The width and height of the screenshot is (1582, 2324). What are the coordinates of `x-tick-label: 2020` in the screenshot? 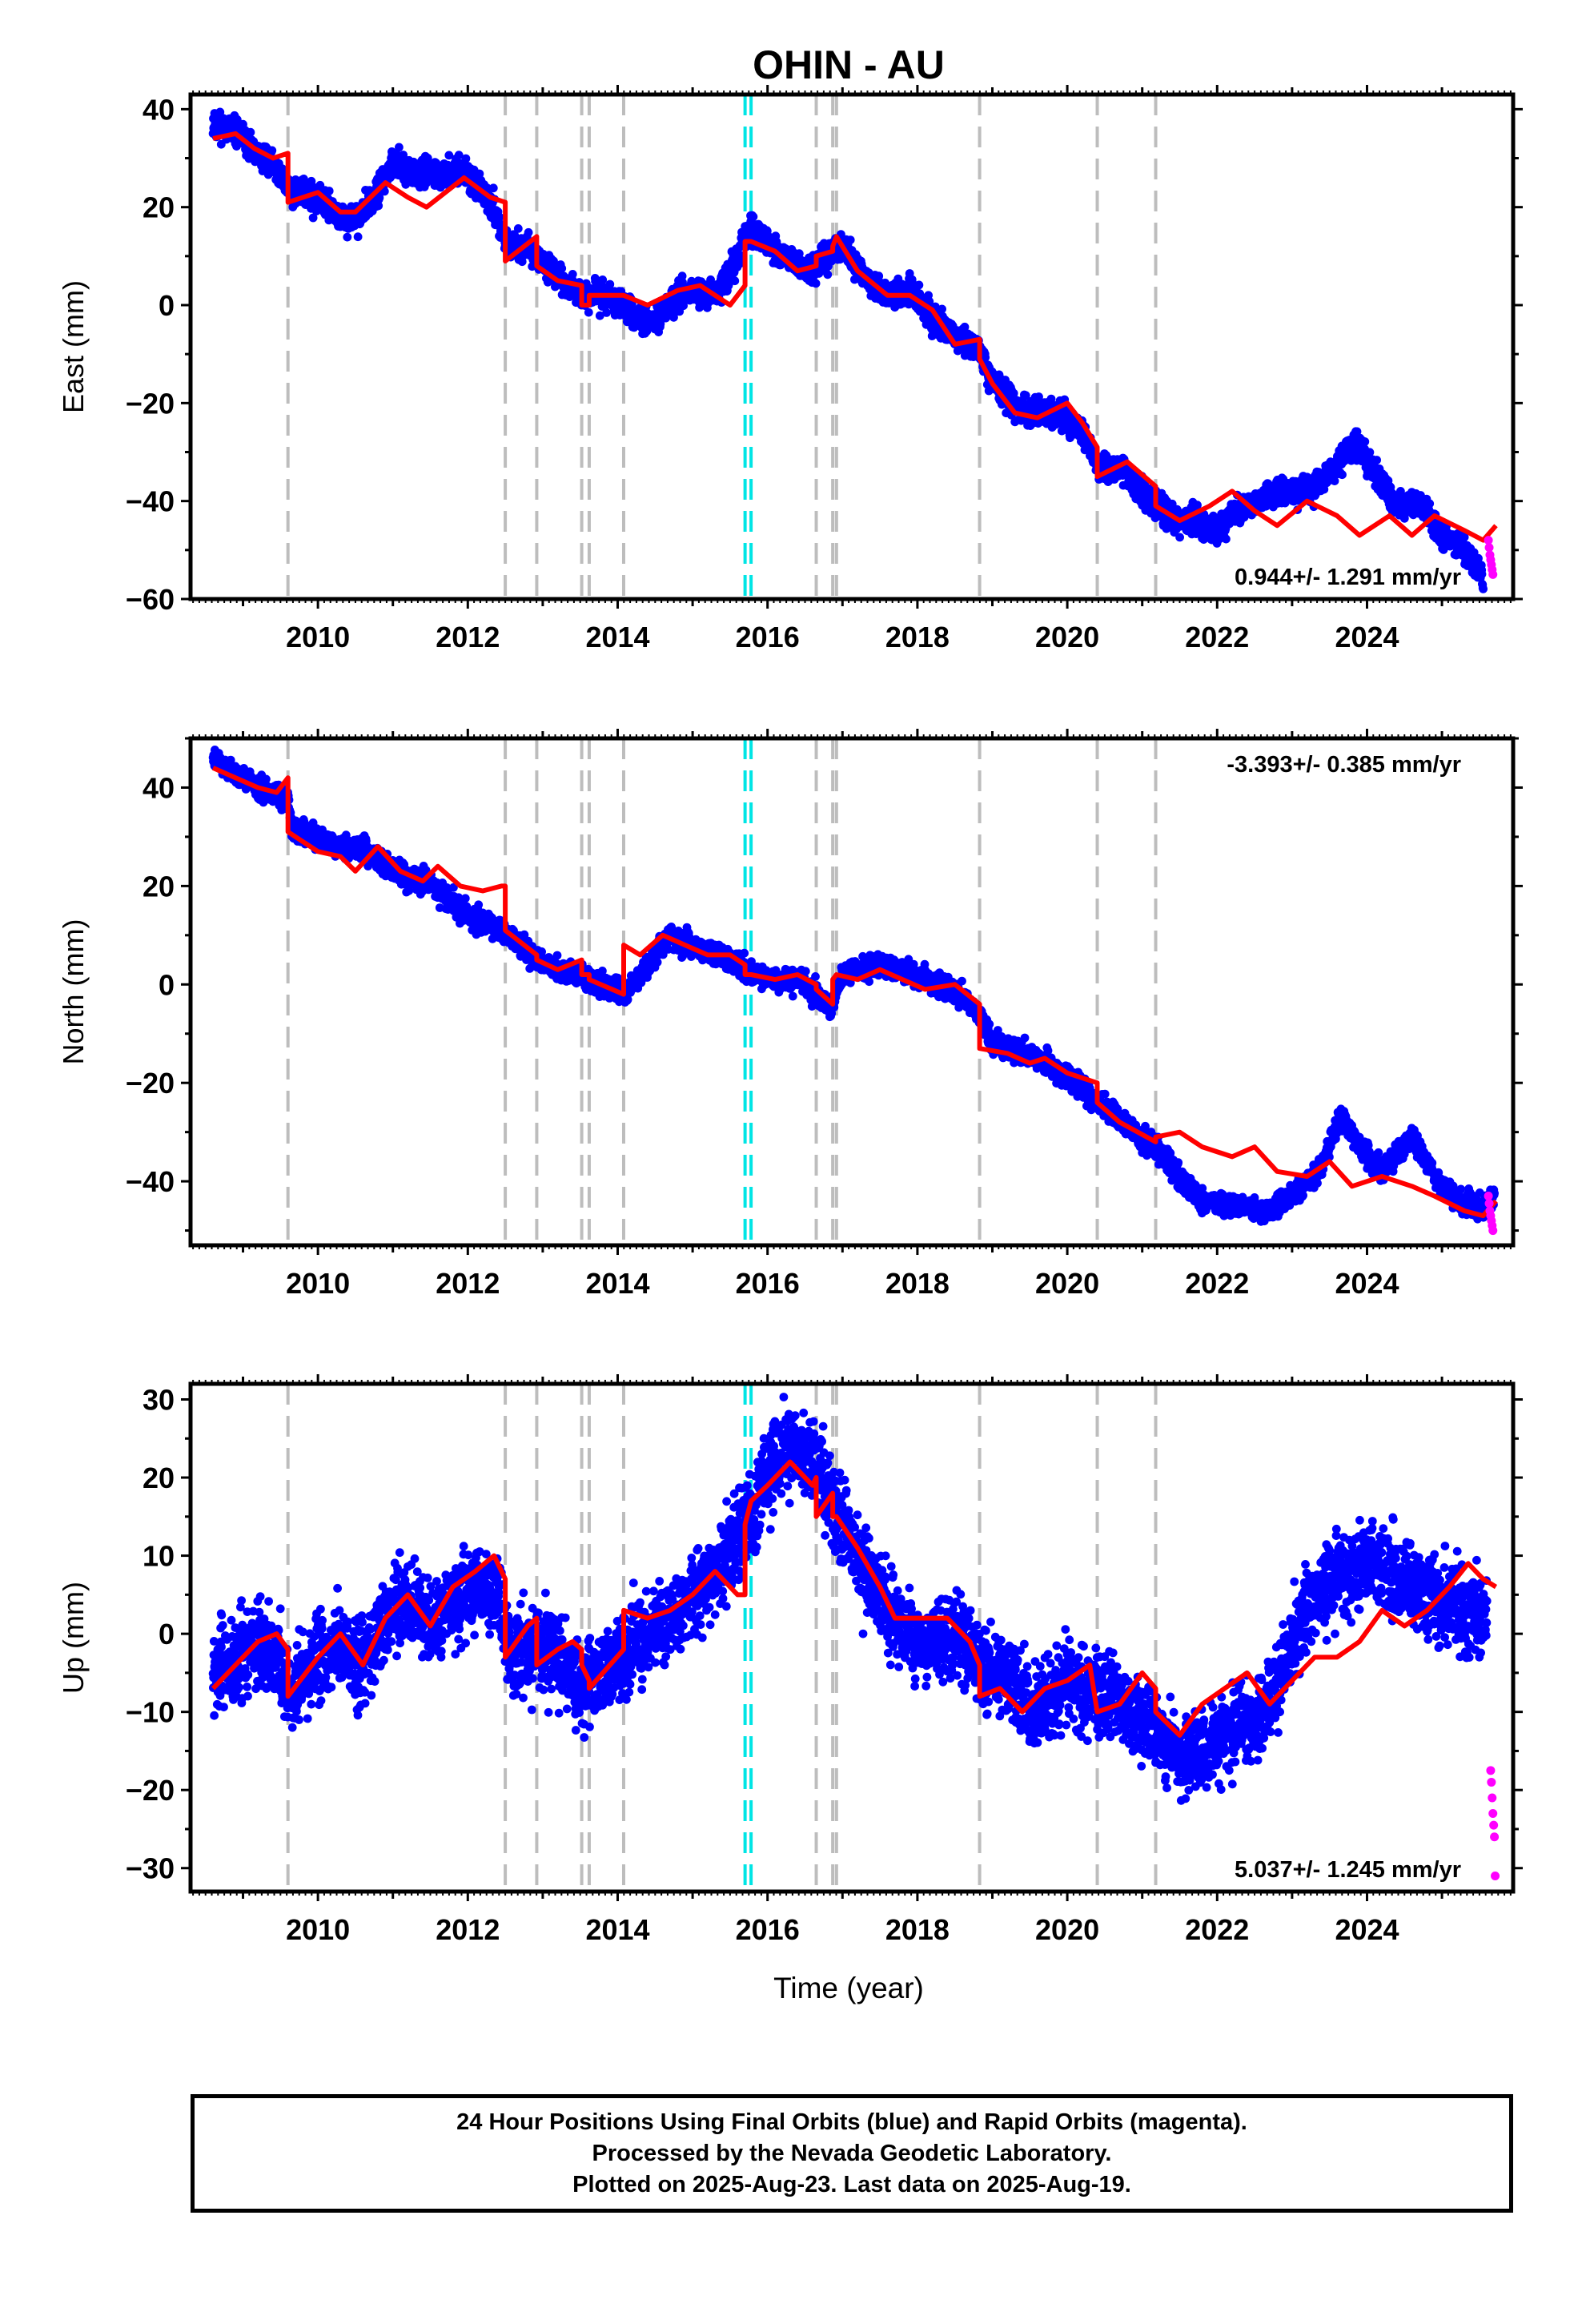 It's located at (1067, 637).